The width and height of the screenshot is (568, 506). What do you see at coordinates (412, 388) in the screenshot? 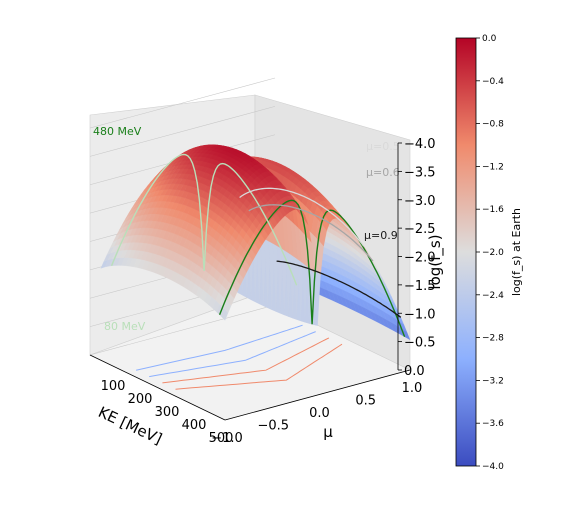
I see `y-tick-label: 1.0` at bounding box center [412, 388].